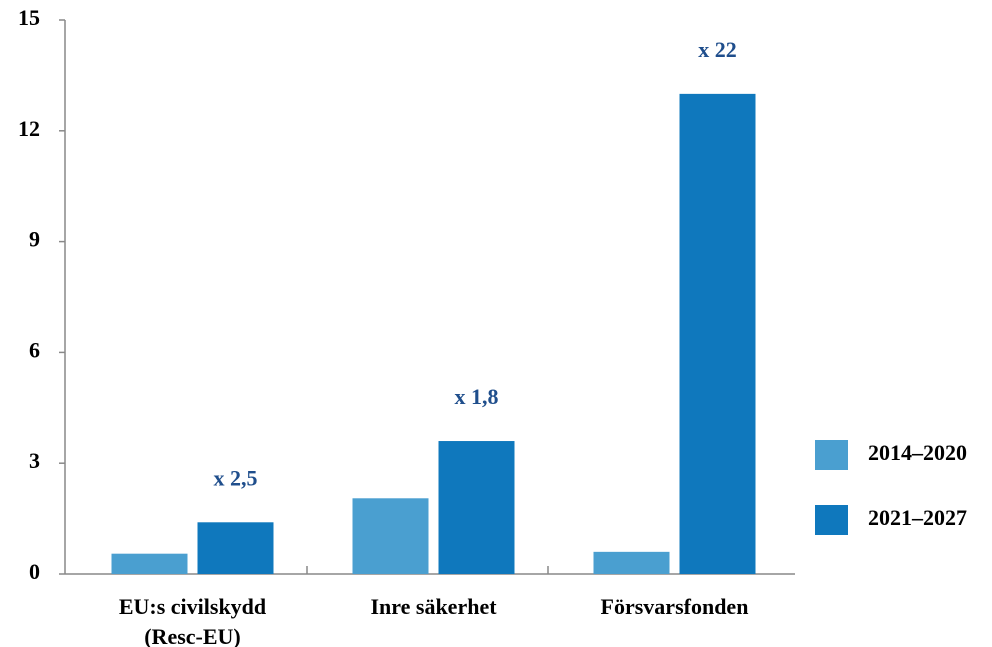 Image resolution: width=992 pixels, height=647 pixels. What do you see at coordinates (34, 349) in the screenshot?
I see `y-tick-label: 6` at bounding box center [34, 349].